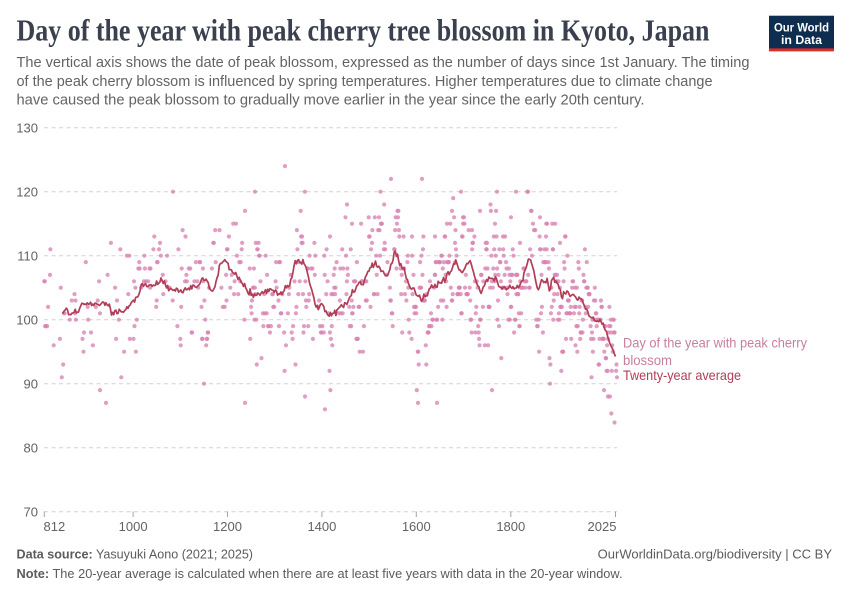 Image resolution: width=850 pixels, height=600 pixels. Describe the element at coordinates (27, 191) in the screenshot. I see `svg-text: 120` at that location.